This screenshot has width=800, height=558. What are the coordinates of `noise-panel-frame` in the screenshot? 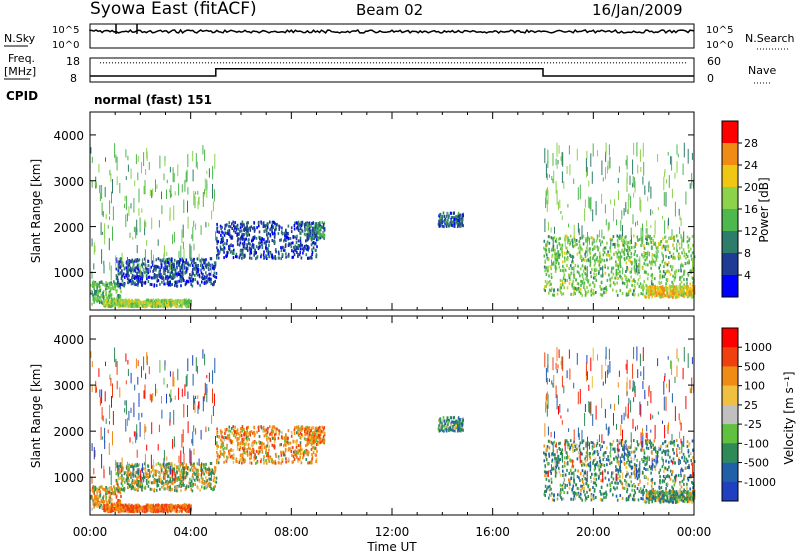 It's located at (392, 36).